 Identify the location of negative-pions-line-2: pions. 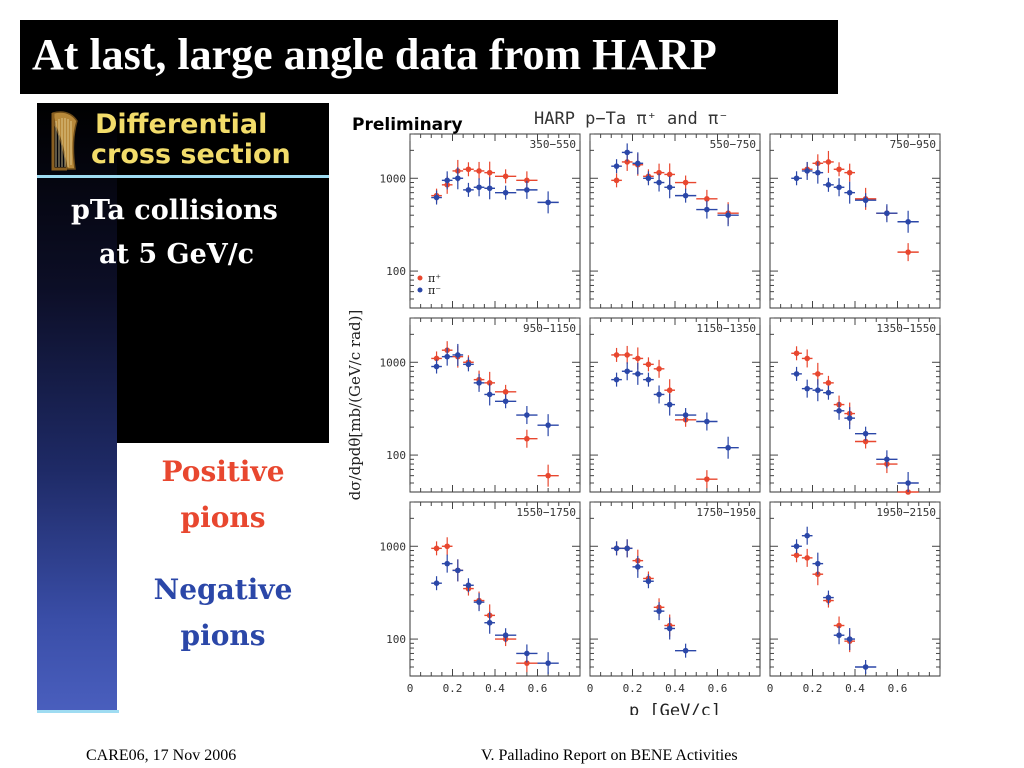
(223, 635).